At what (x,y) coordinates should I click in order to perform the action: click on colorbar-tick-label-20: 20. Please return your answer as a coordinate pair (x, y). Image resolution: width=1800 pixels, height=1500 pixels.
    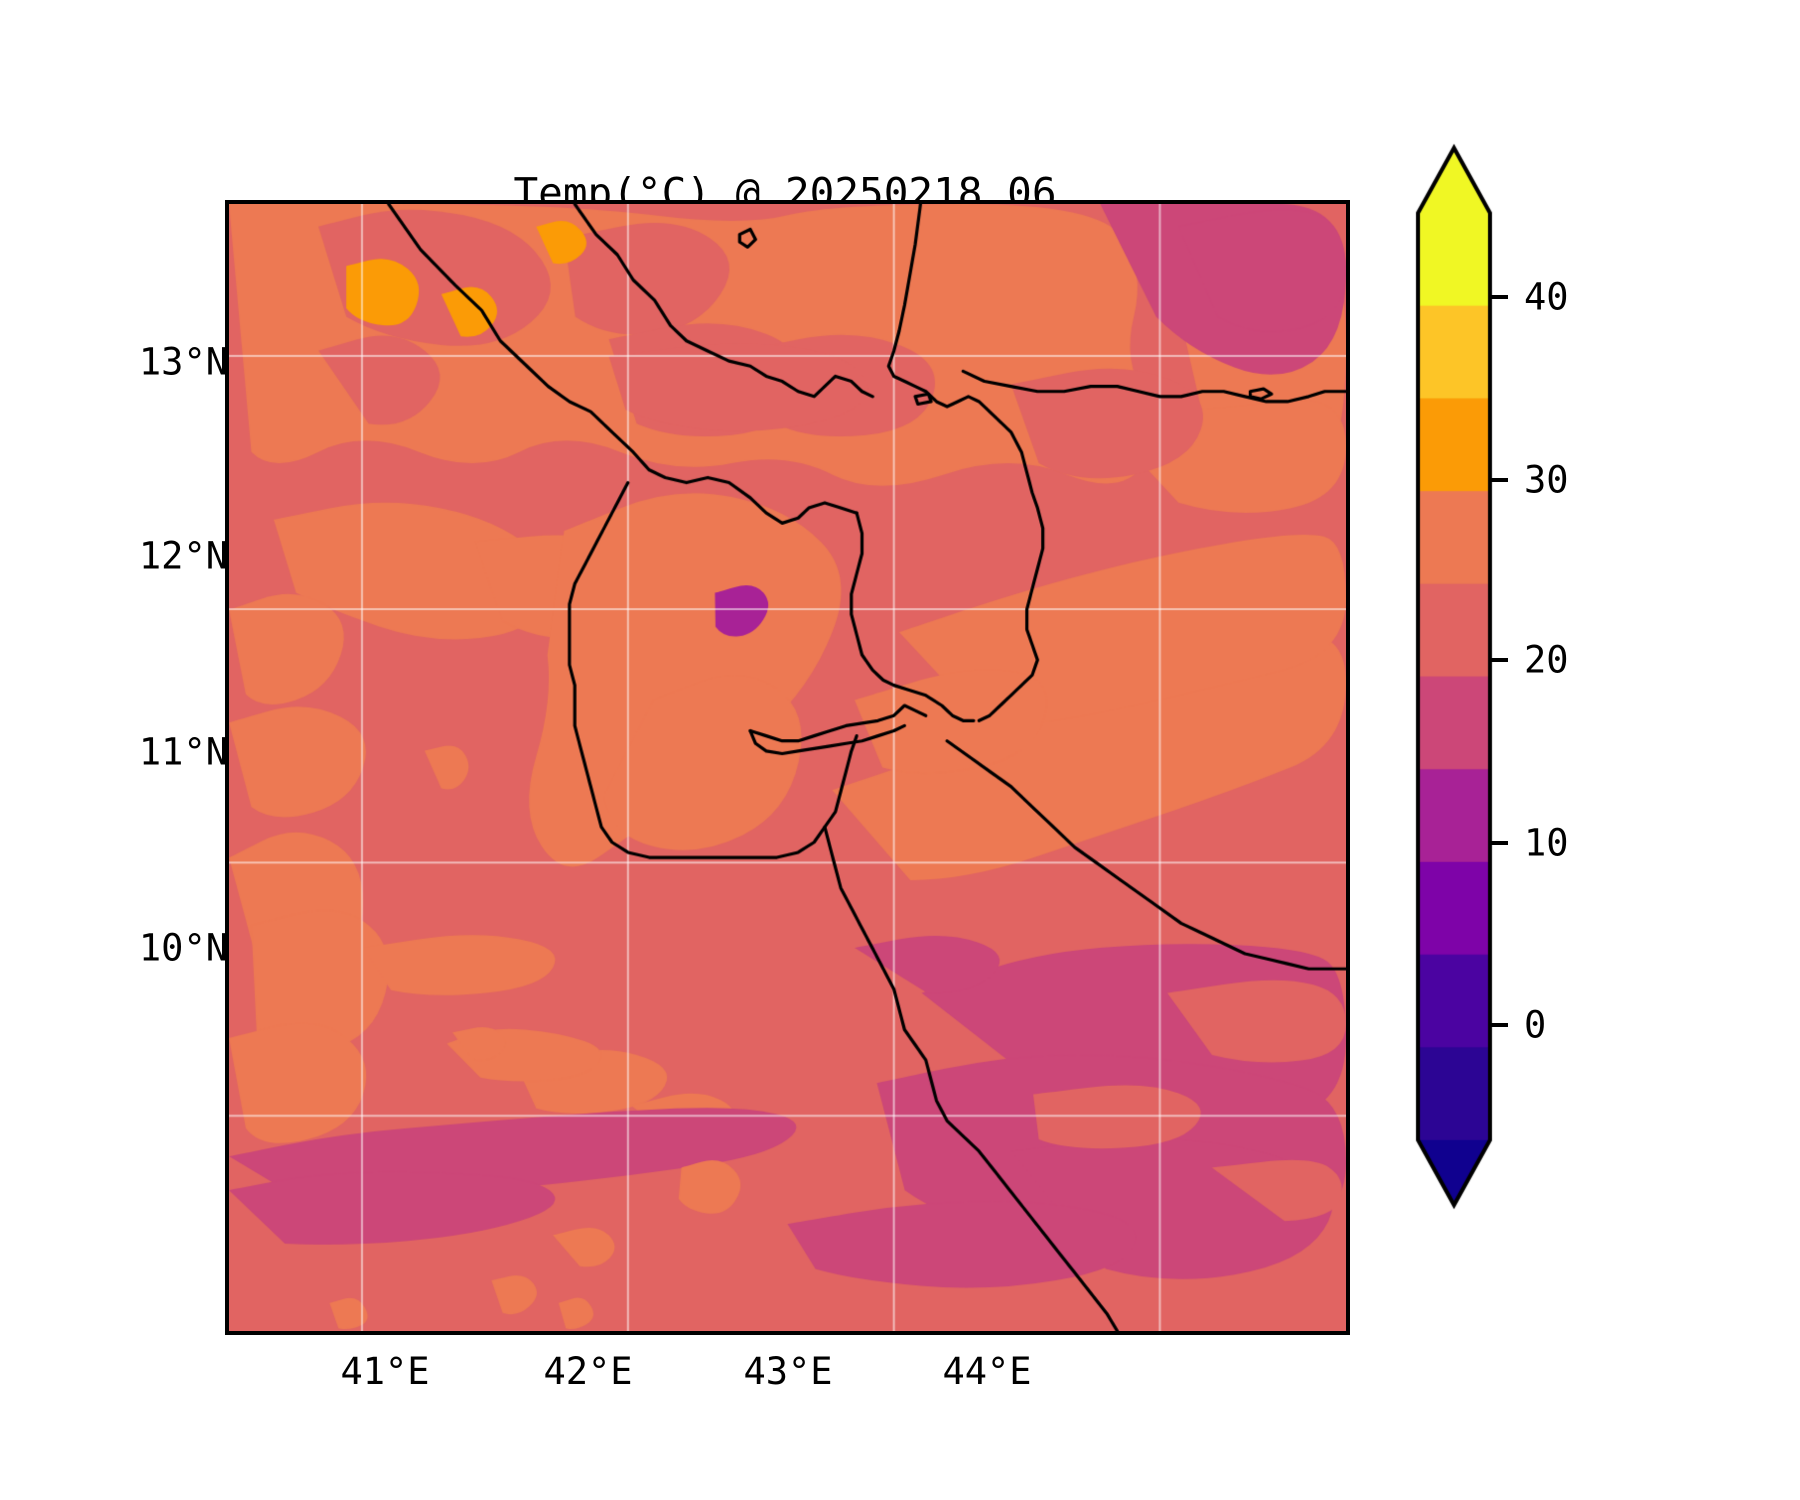
    Looking at the image, I should click on (1546, 660).